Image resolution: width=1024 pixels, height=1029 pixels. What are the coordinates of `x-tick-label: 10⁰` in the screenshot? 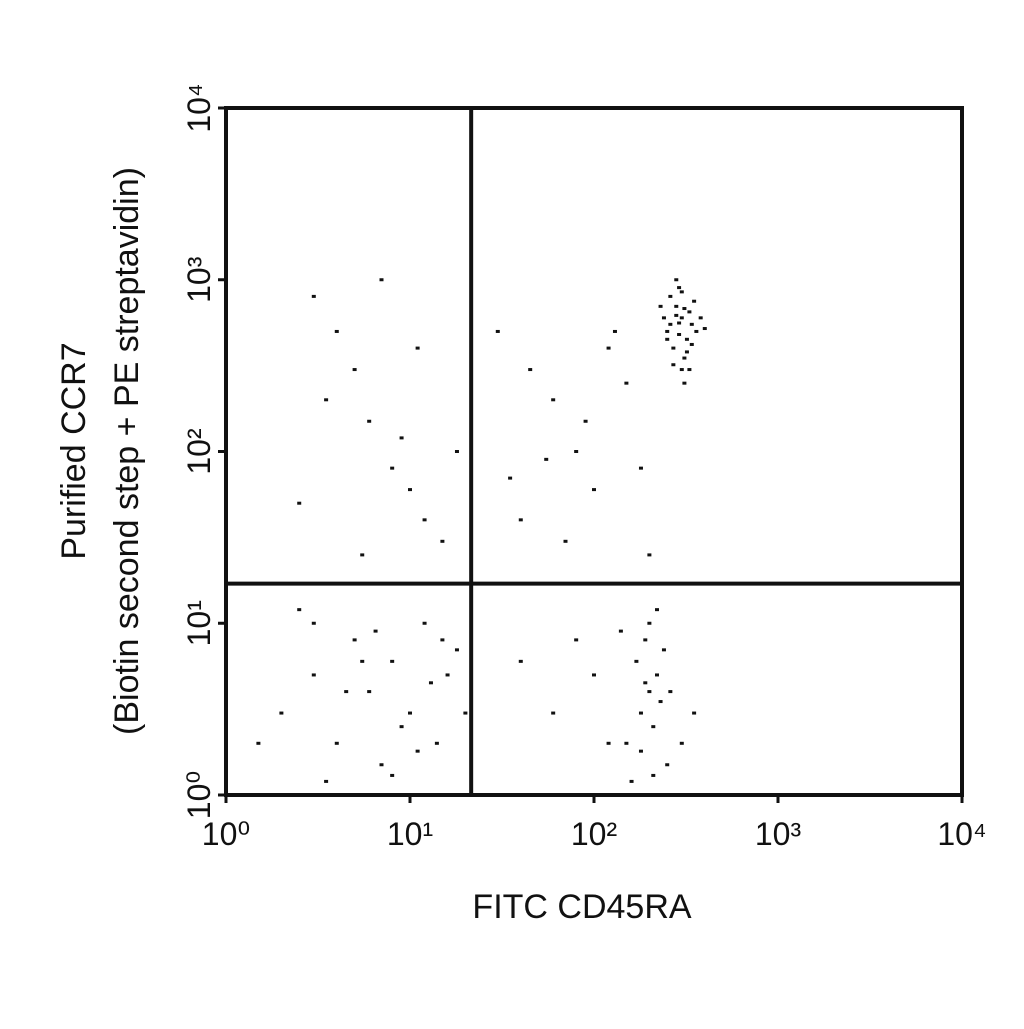 It's located at (226, 834).